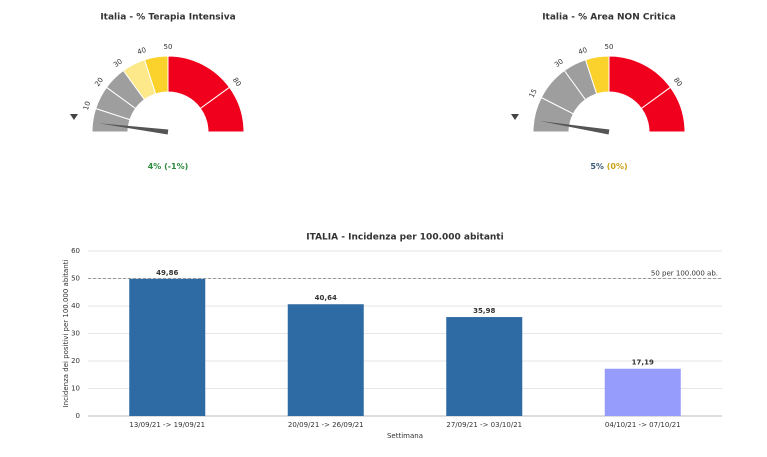 The width and height of the screenshot is (767, 457). I want to click on chart-title: ITALIA - Incidenza per 100.000 abitanti, so click(404, 238).